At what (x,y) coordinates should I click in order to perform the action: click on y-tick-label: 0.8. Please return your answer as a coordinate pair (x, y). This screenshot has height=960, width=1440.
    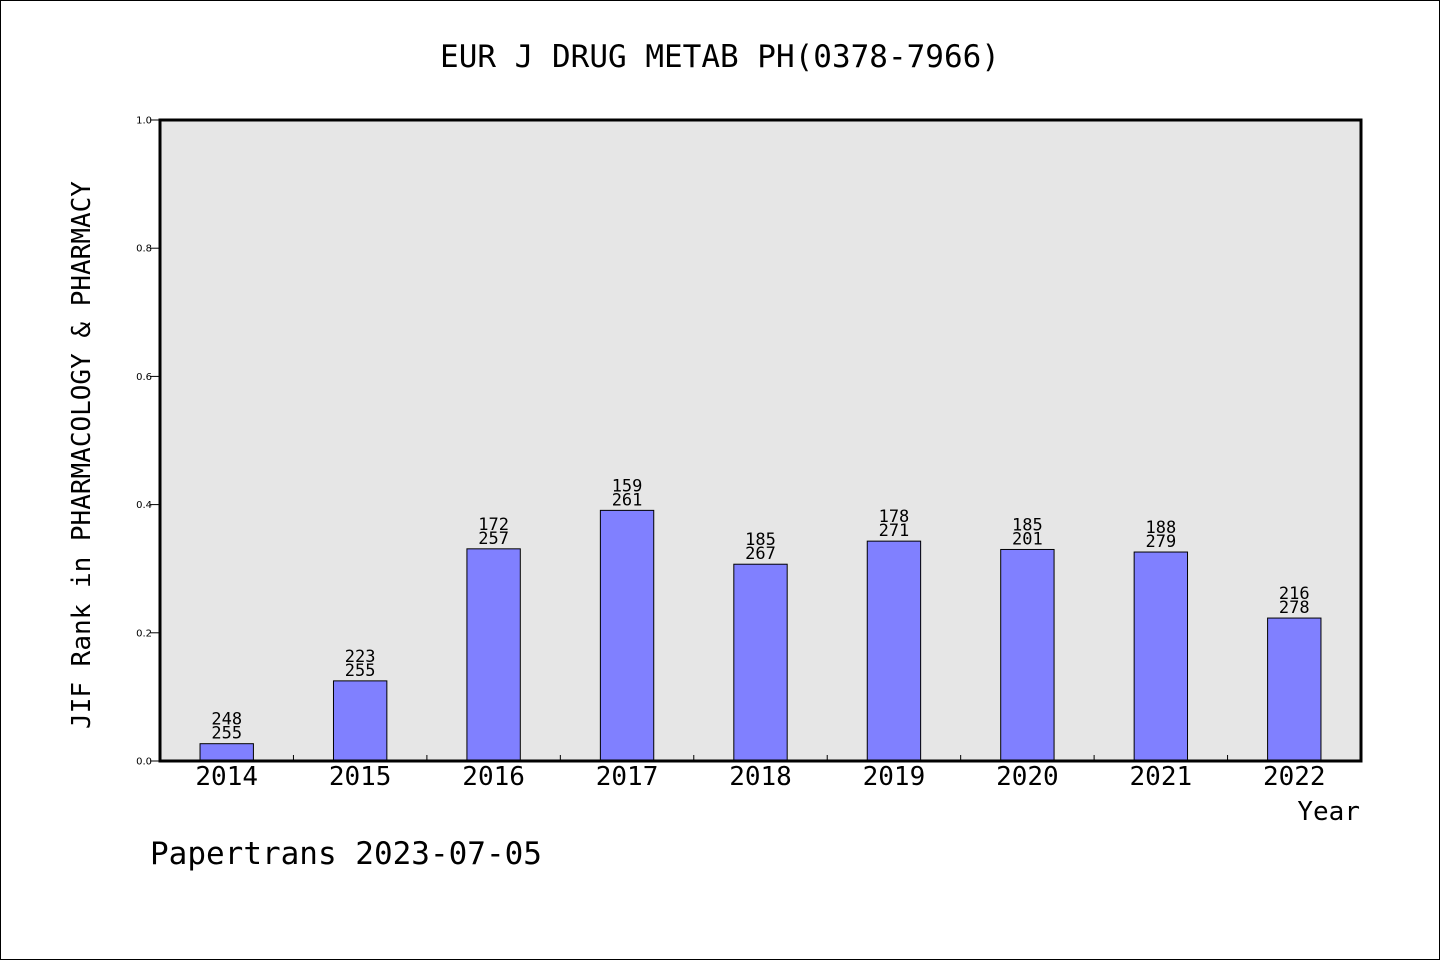
    Looking at the image, I should click on (144, 249).